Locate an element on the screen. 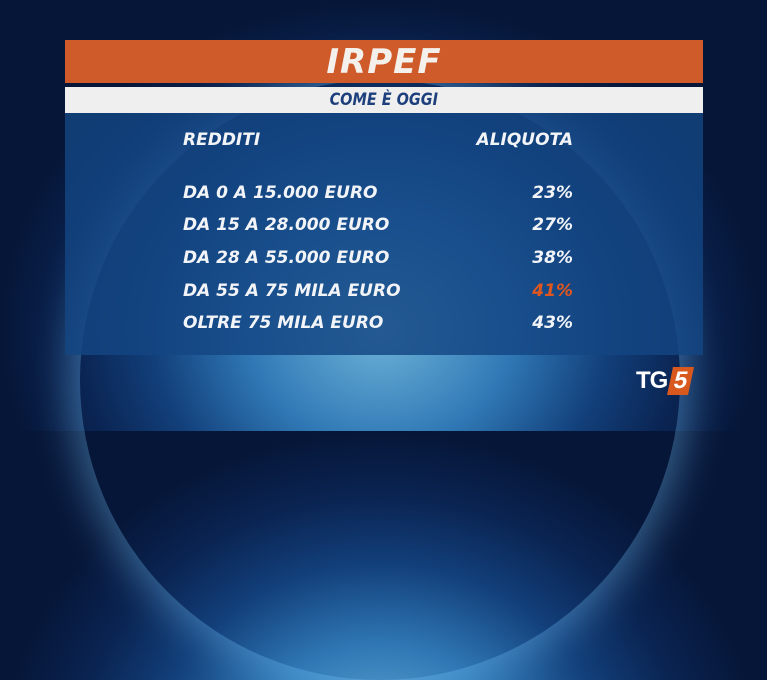 This screenshot has width=767, height=680. row-rate: 38% is located at coordinates (552, 258).